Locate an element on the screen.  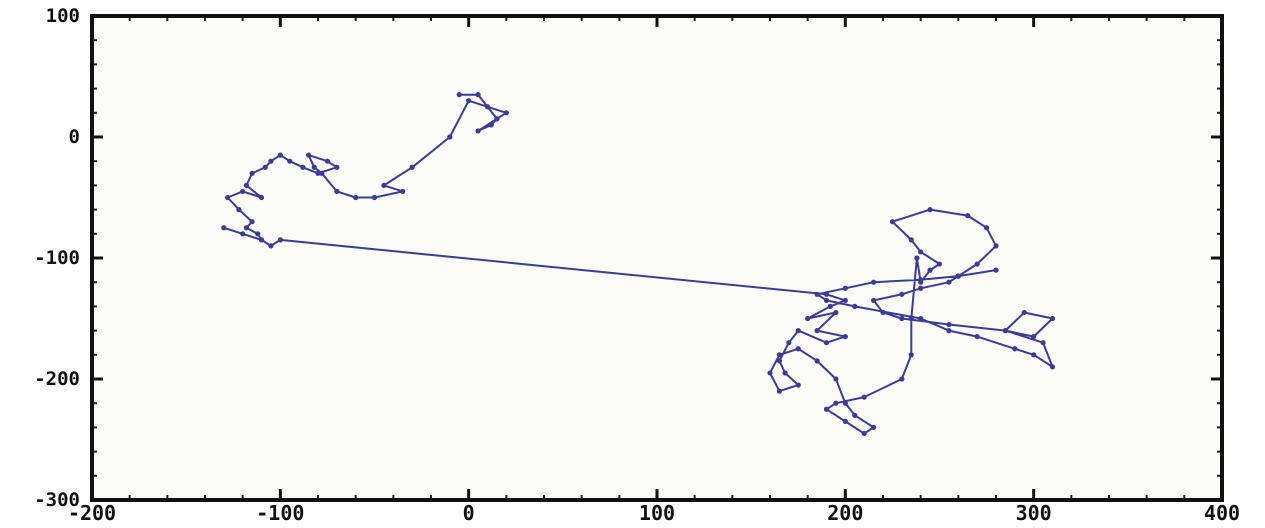
x-tick-label: -200 is located at coordinates (92, 512).